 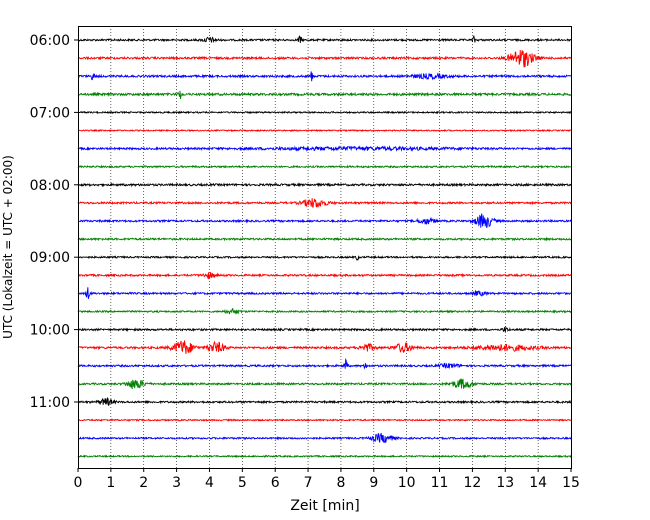 What do you see at coordinates (50, 186) in the screenshot?
I see `y-tick-label: 08:00` at bounding box center [50, 186].